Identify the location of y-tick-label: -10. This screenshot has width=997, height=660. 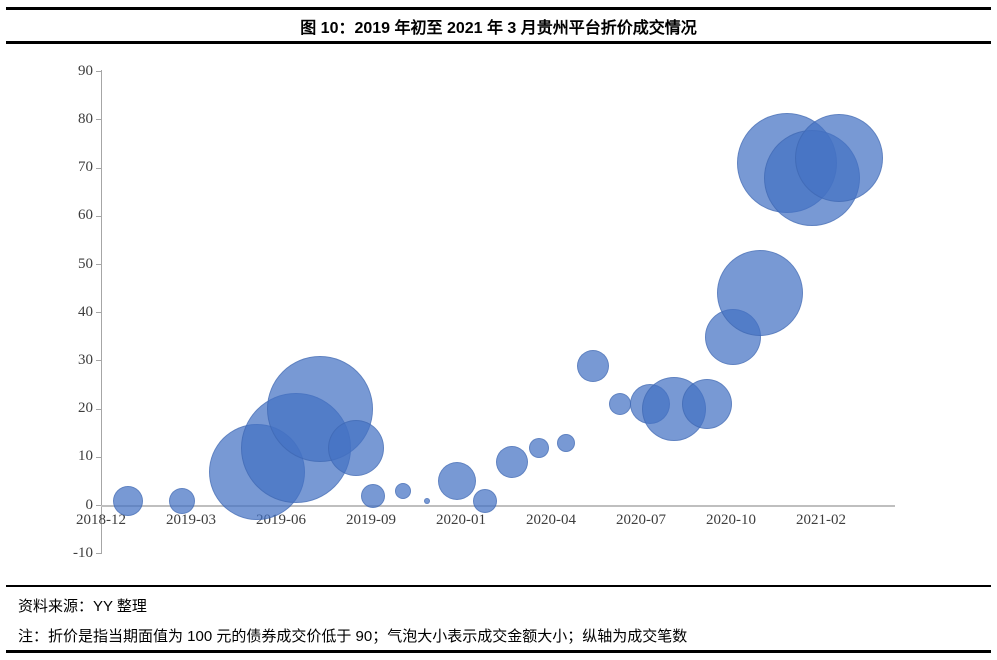
(83, 552).